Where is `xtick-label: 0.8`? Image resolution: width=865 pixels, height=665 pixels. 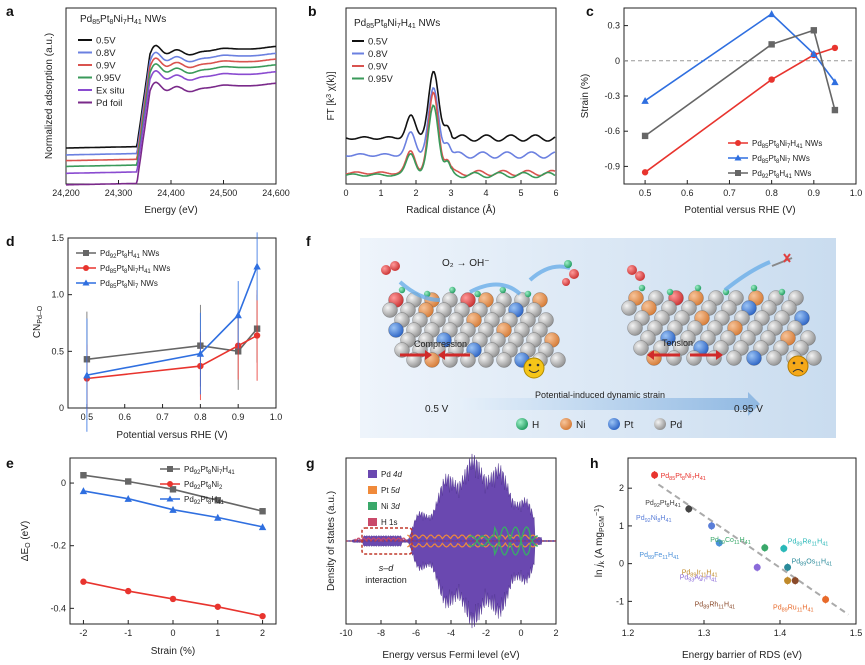
xtick-label: 0.8 is located at coordinates (200, 417).